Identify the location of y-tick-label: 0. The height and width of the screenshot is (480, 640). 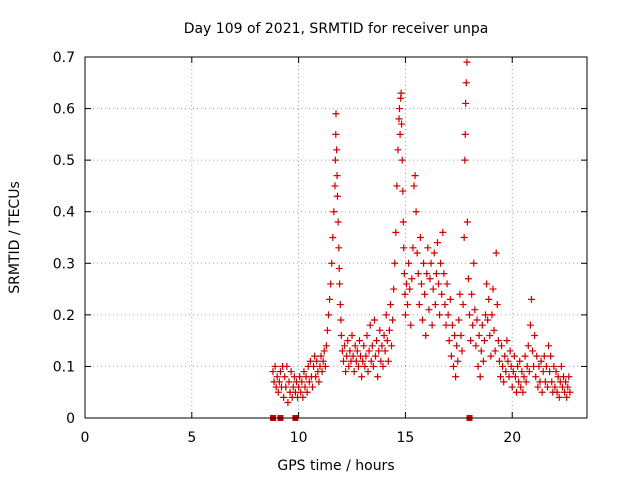
(70, 419).